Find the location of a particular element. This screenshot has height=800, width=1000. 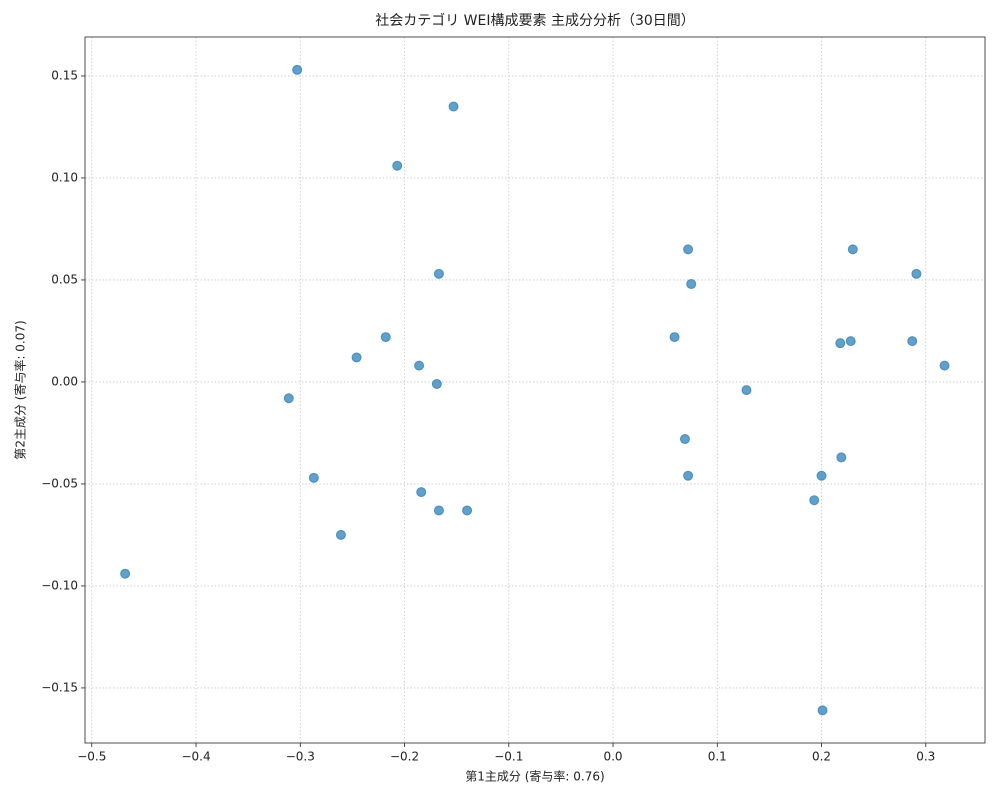

y-tick-label: 0.00 is located at coordinates (64, 381).